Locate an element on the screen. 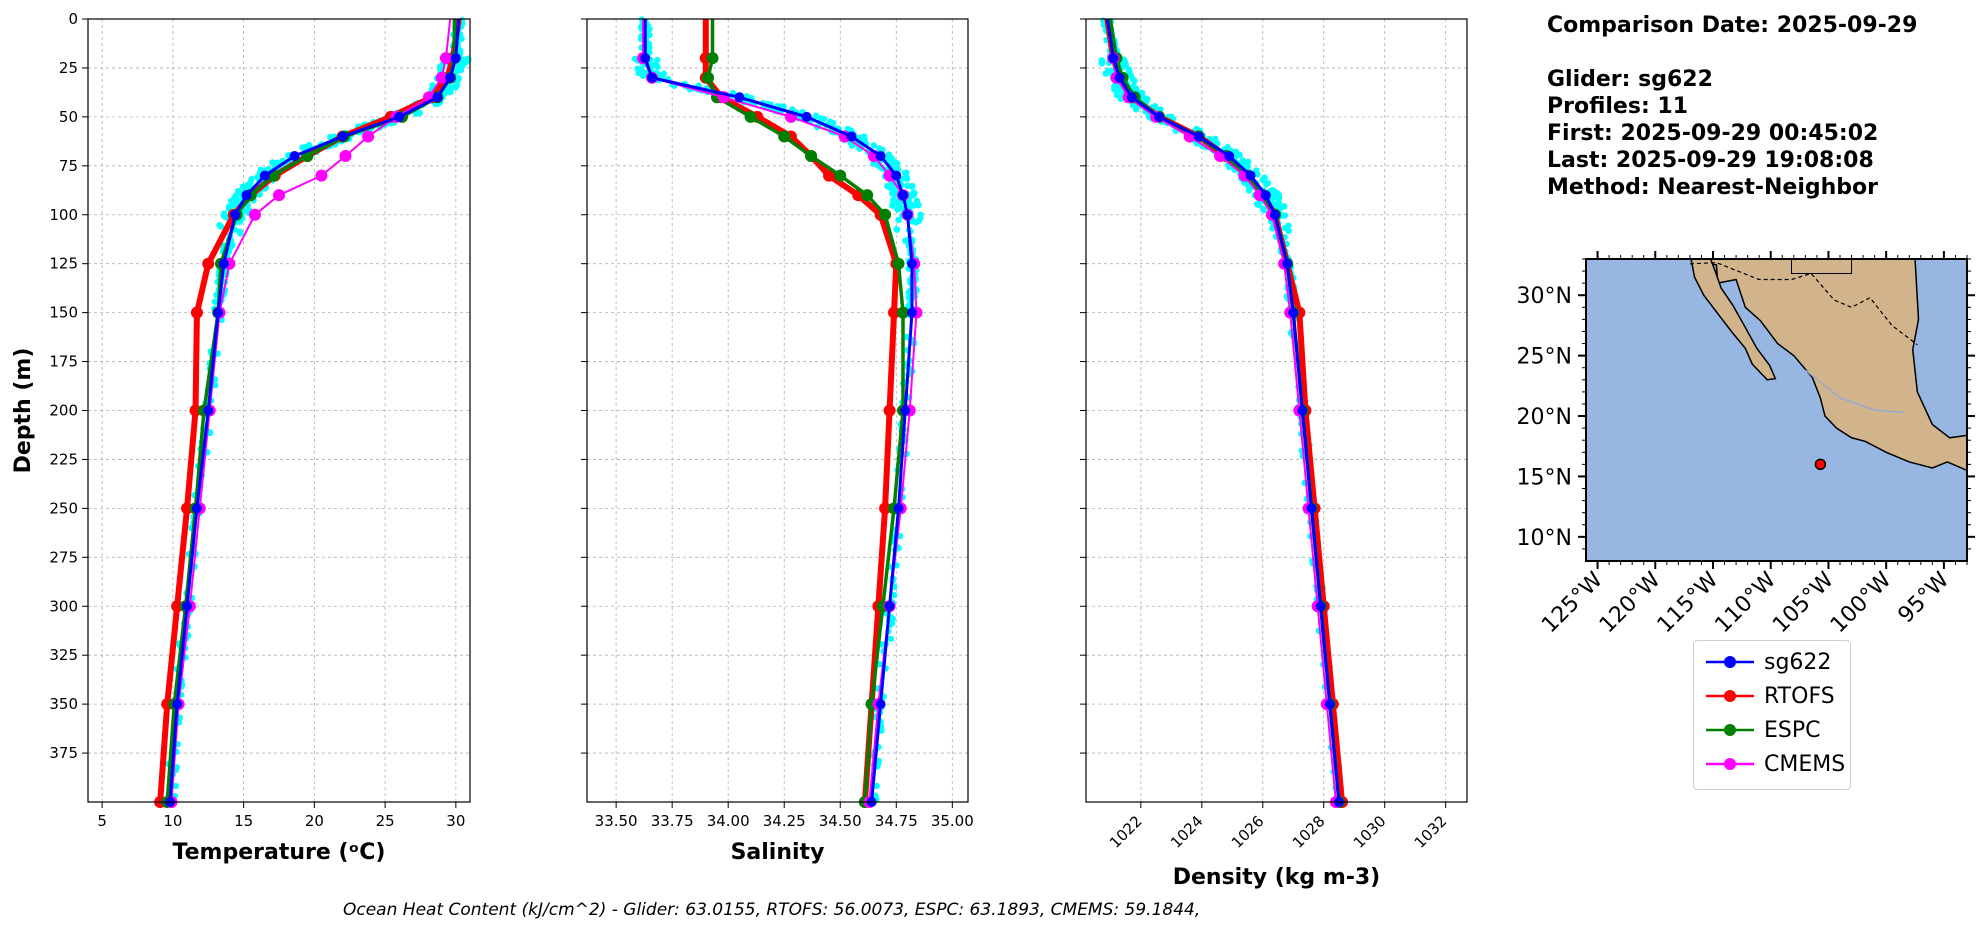 The width and height of the screenshot is (1978, 934). legend-marker-rtofs is located at coordinates (1730, 696).